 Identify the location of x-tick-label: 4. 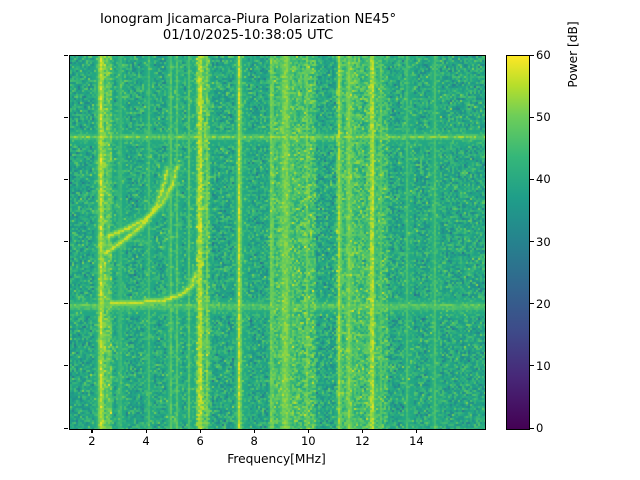
(146, 441).